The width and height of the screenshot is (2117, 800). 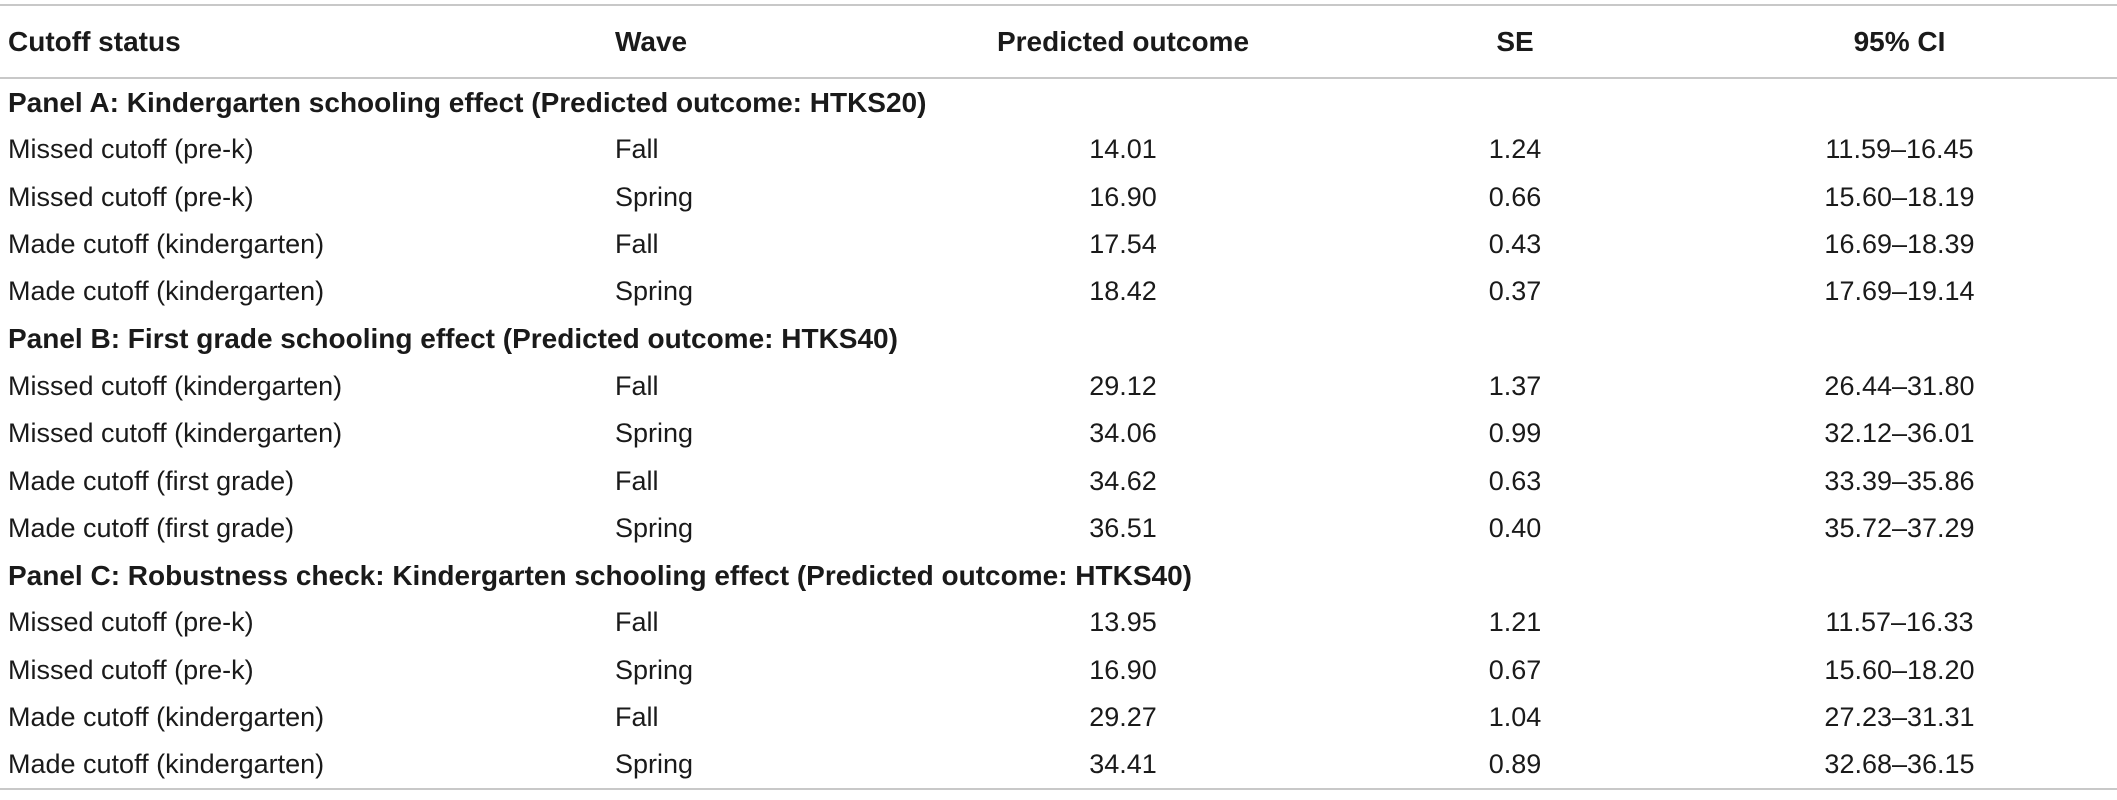 I want to click on cell-se: 0.67, so click(x=1515, y=669).